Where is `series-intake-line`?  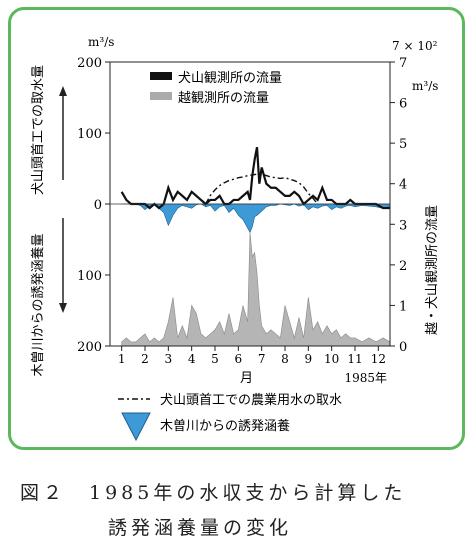 series-intake-line is located at coordinates (262, 189).